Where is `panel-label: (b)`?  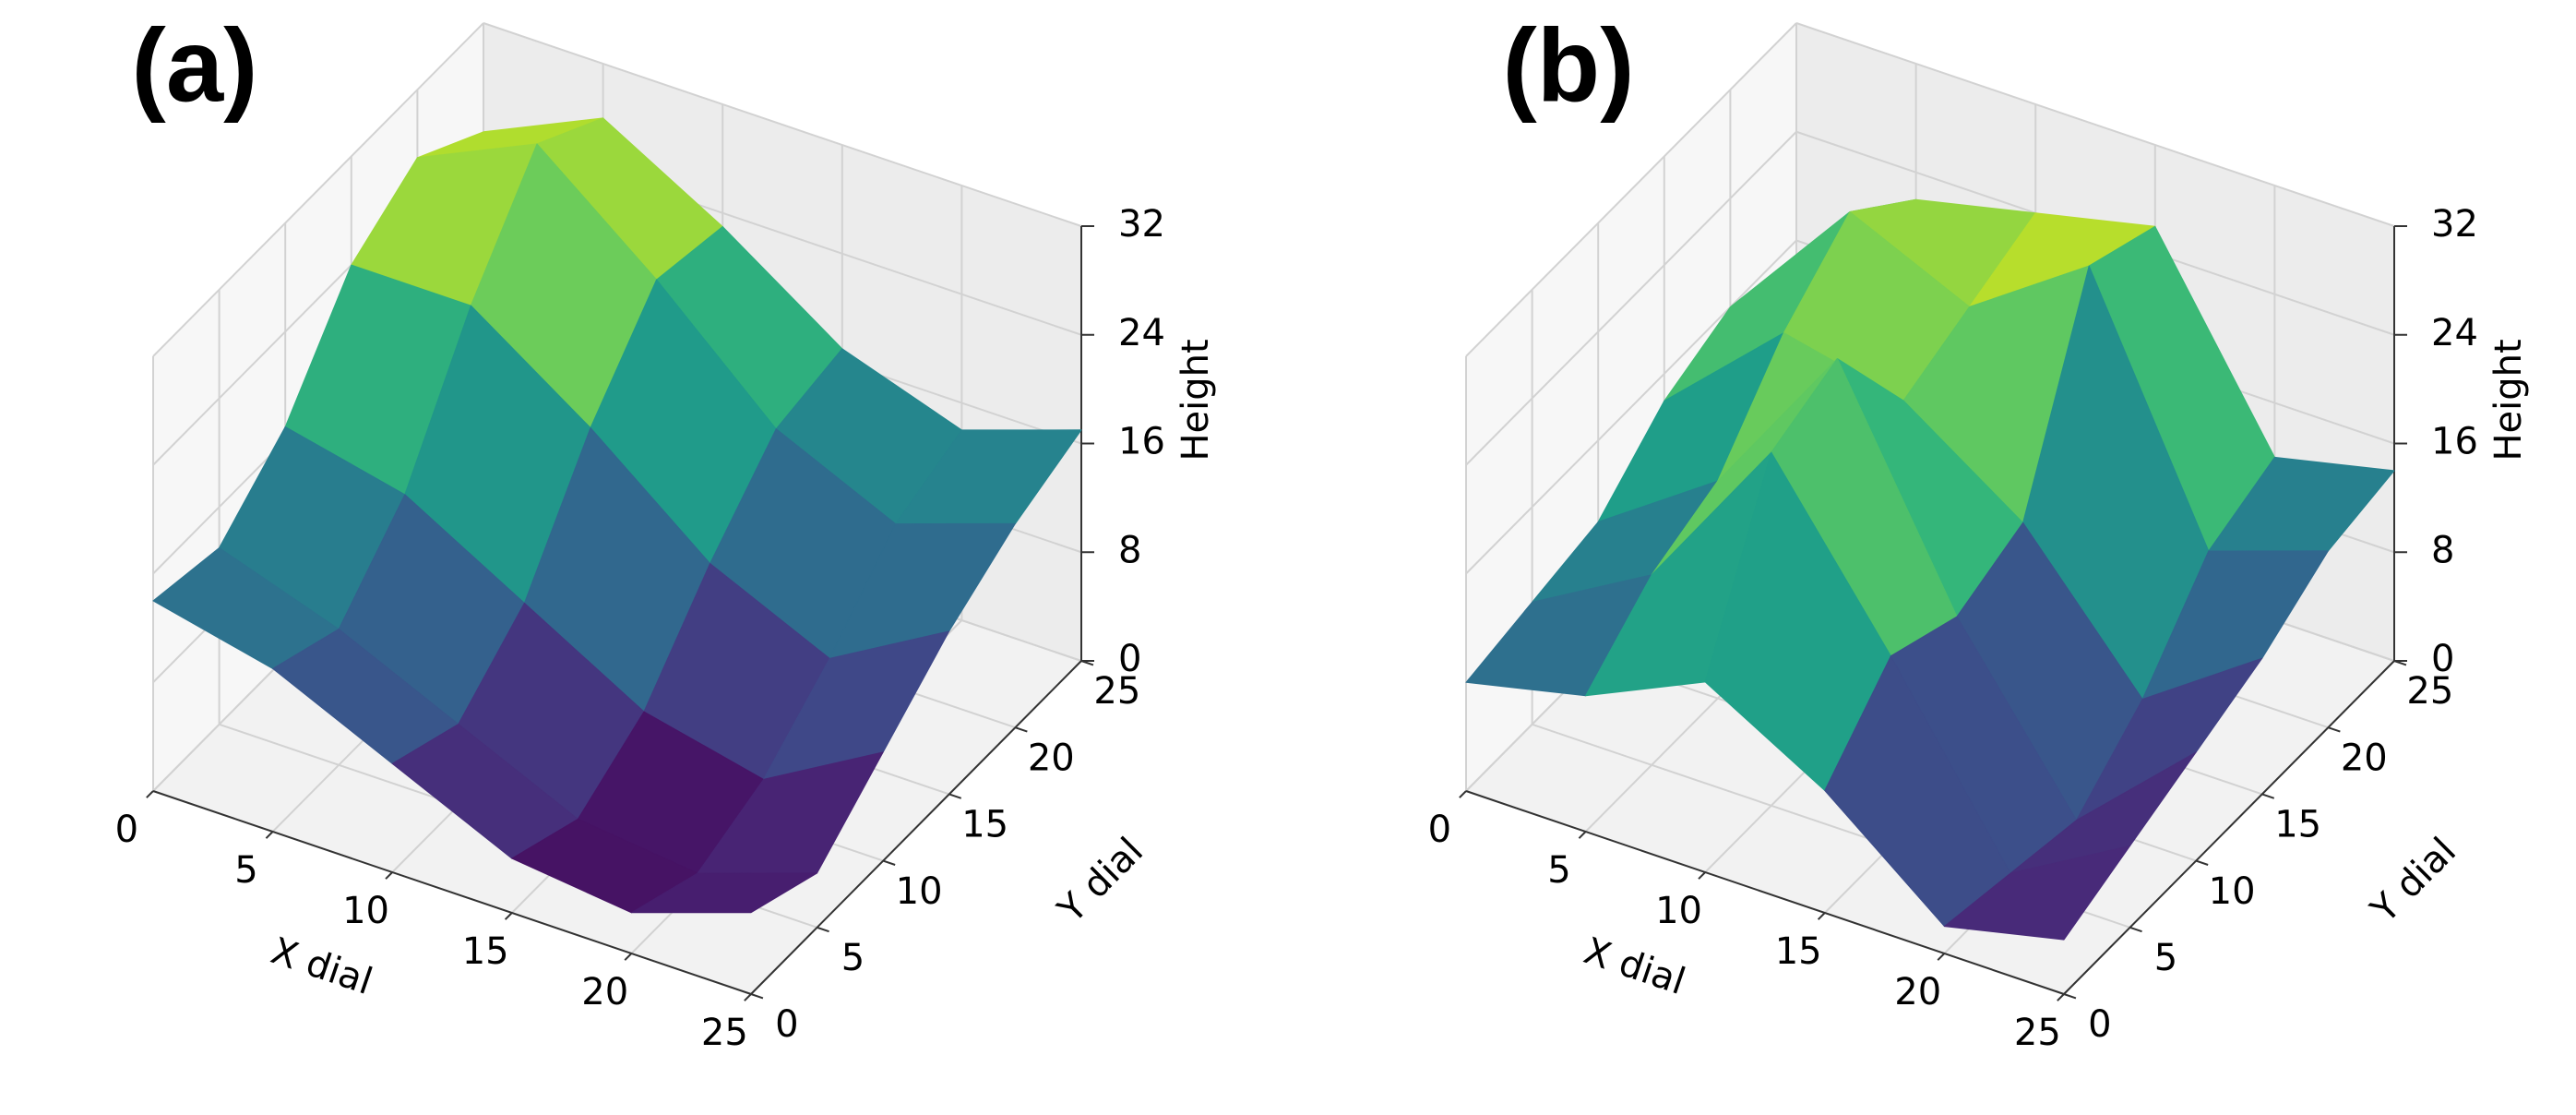
panel-label: (b) is located at coordinates (1568, 66).